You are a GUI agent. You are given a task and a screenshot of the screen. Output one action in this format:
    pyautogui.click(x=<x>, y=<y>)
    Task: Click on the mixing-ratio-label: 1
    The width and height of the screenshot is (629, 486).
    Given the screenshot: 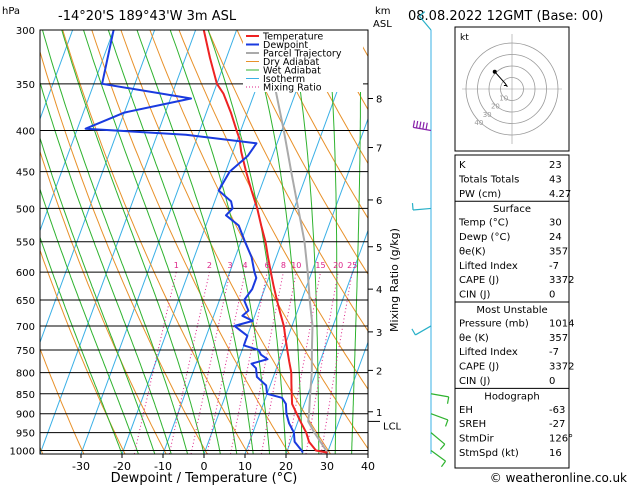 What is the action you would take?
    pyautogui.click(x=176, y=265)
    